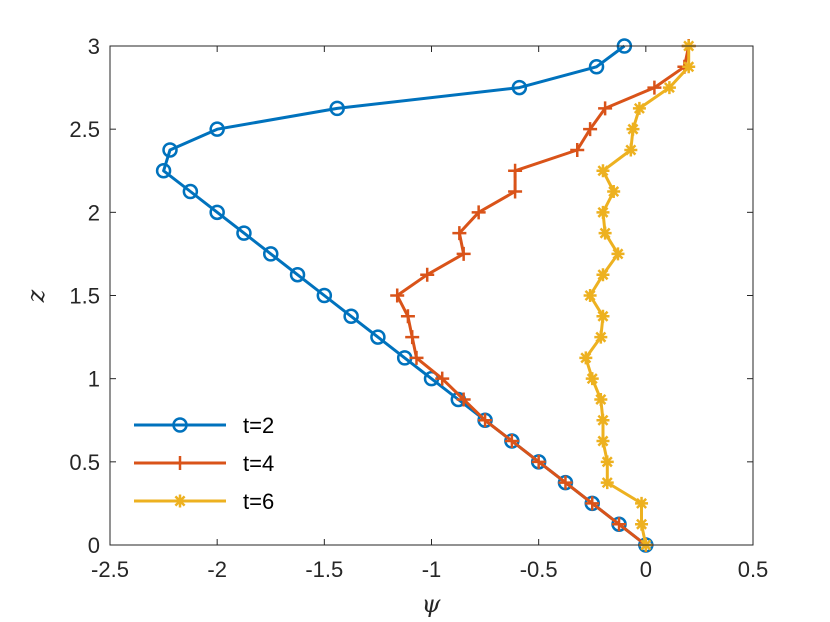  Describe the element at coordinates (84, 129) in the screenshot. I see `y-tick-label: 2.5` at that location.